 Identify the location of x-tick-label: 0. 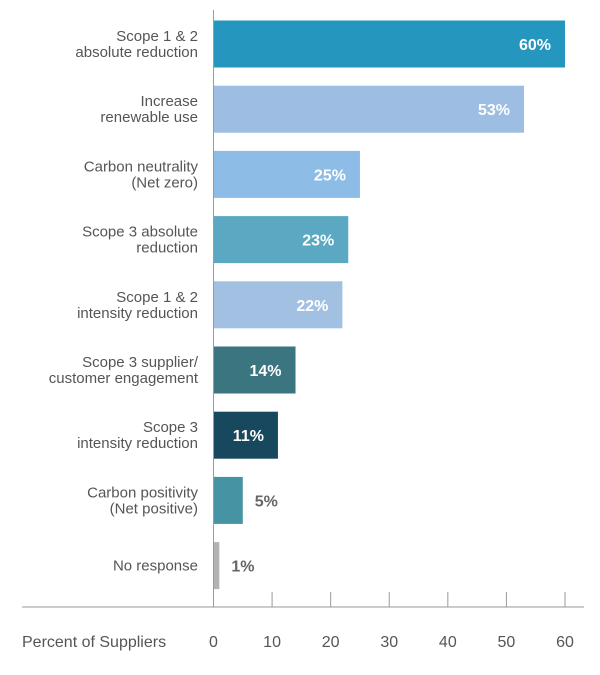
(213, 642).